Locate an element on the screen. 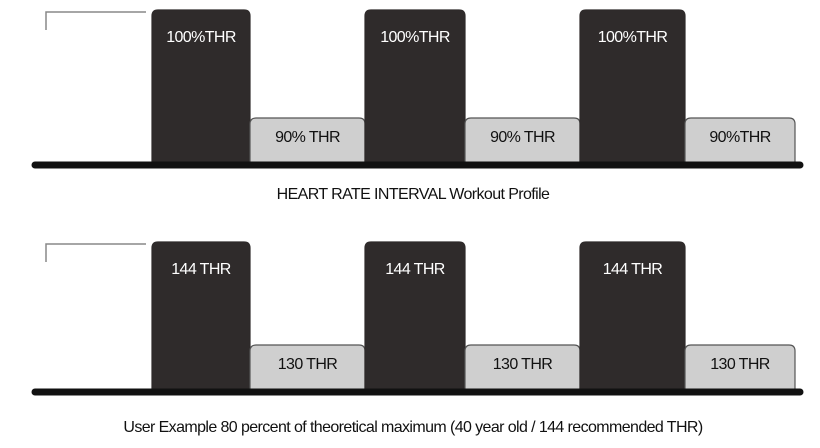 Image resolution: width=820 pixels, height=448 pixels. low-interval-label: 90%THR is located at coordinates (739, 137).